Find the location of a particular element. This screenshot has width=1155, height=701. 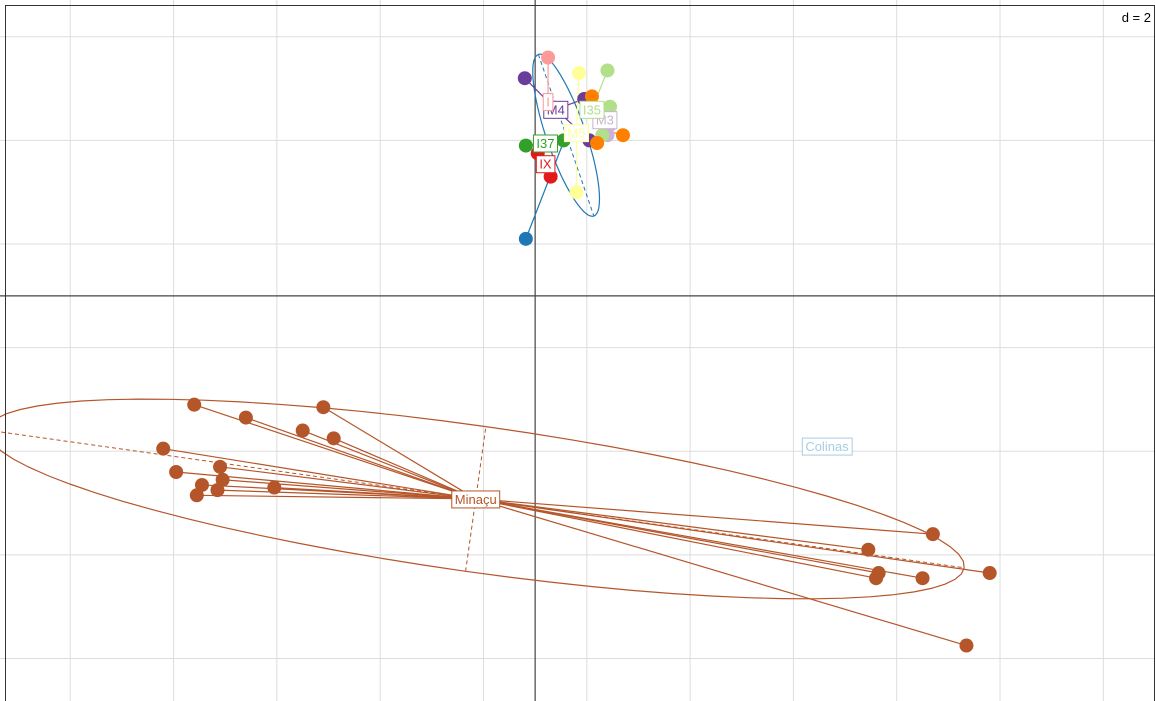

colinas-label-box is located at coordinates (827, 446).